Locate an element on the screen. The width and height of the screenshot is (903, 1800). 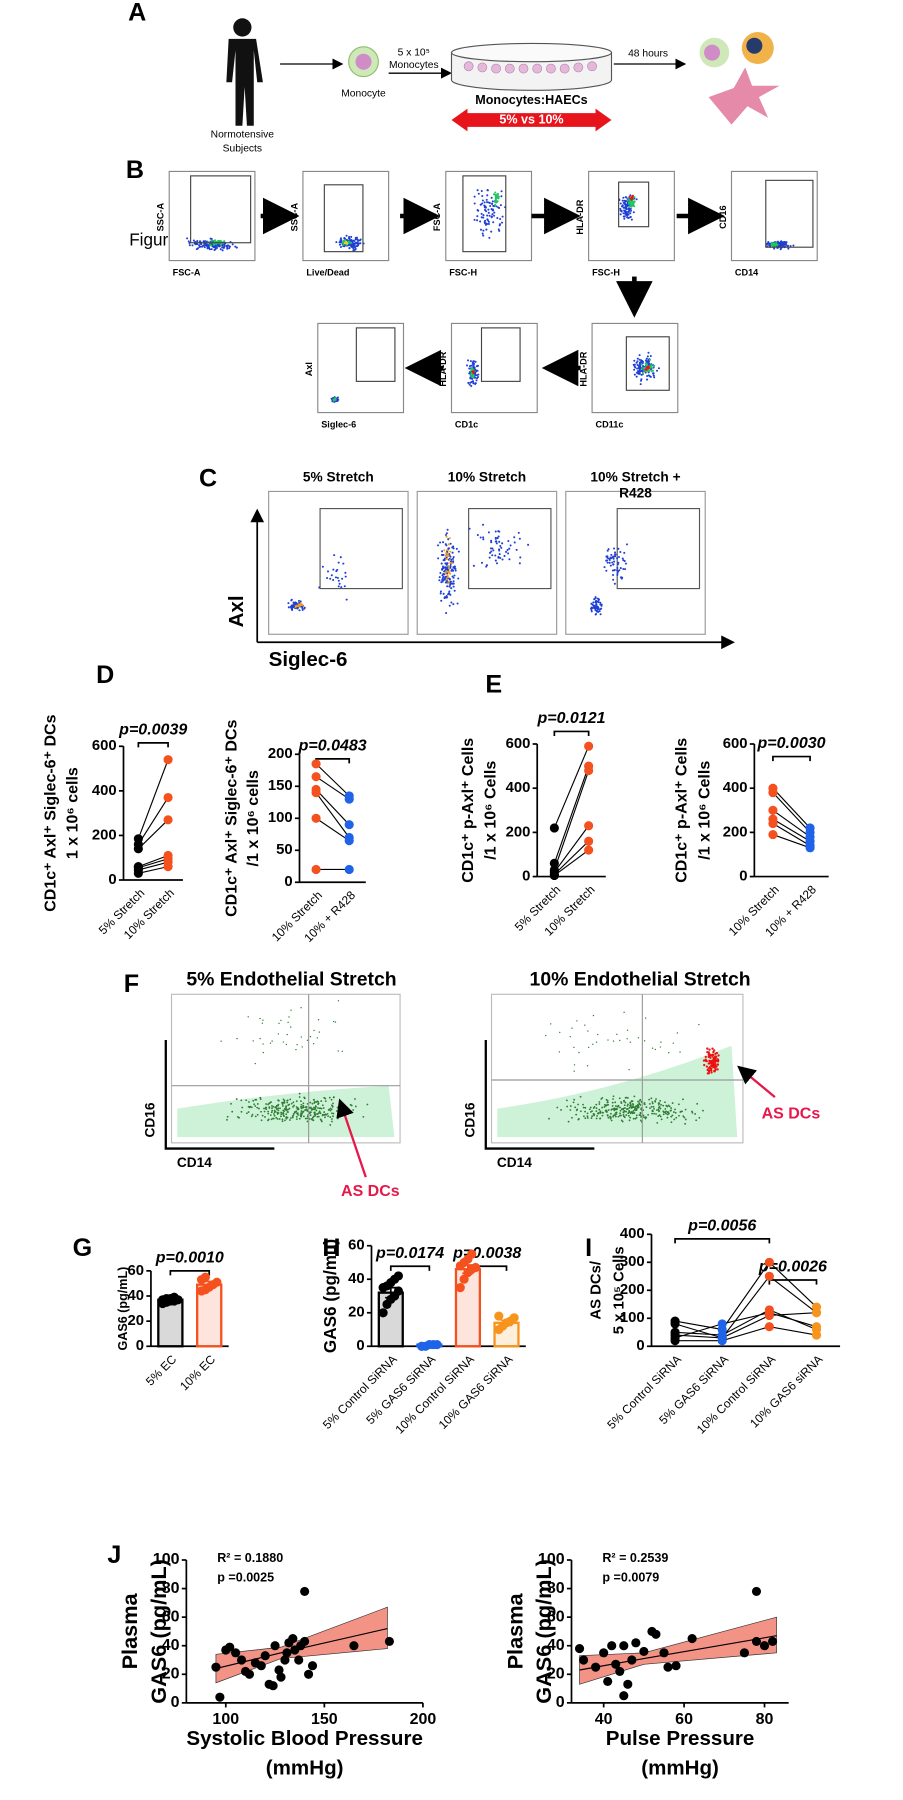
gate-x-label: FSC-A is located at coordinates (187, 273).